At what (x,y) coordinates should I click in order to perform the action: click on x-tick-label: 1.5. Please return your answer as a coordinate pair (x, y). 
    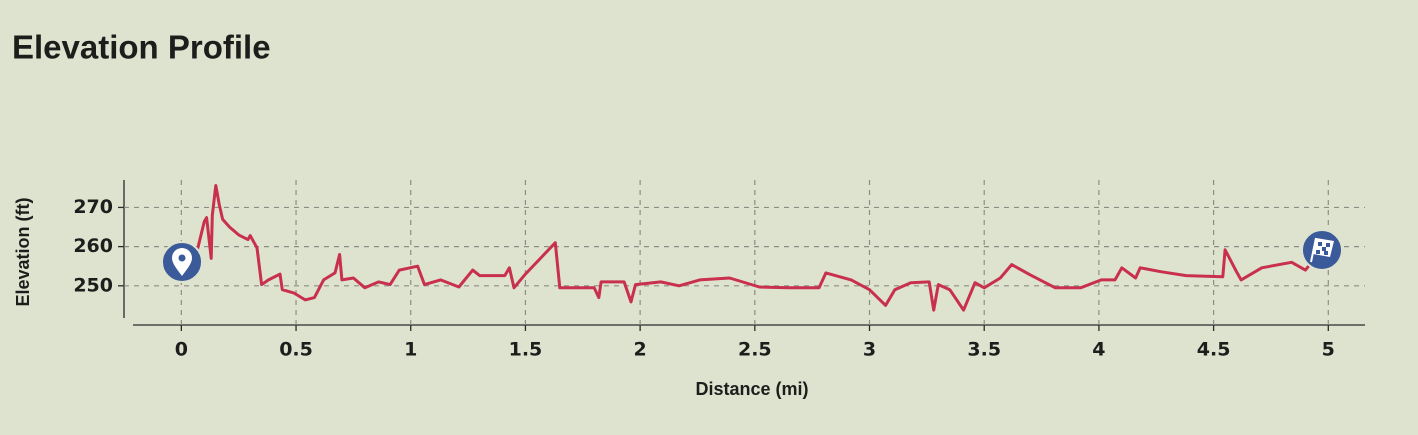
    Looking at the image, I should click on (526, 350).